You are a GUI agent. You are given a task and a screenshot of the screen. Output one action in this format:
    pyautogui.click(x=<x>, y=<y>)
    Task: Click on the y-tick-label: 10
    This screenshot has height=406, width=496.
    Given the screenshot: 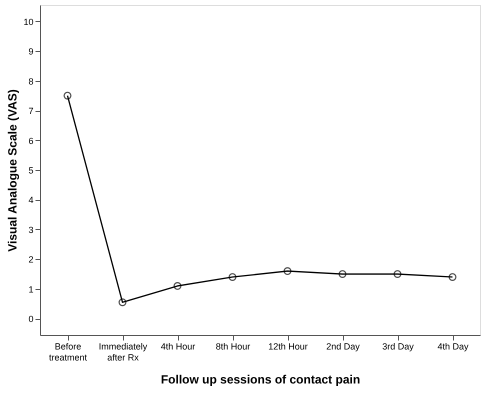 What is the action you would take?
    pyautogui.click(x=28, y=21)
    